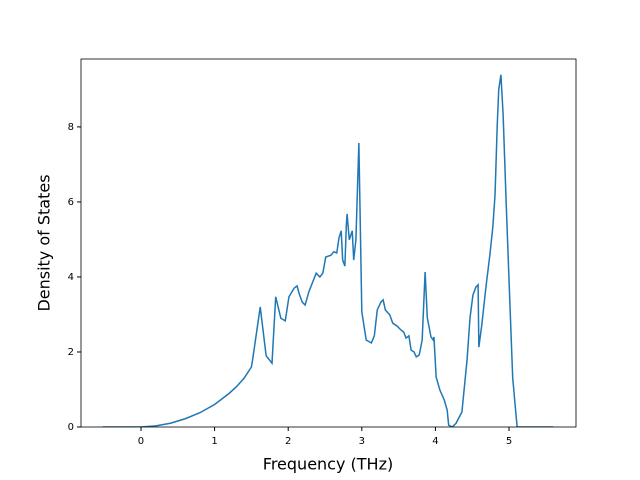 The height and width of the screenshot is (480, 640). I want to click on x-axis-label: Frequency (THz), so click(328, 464).